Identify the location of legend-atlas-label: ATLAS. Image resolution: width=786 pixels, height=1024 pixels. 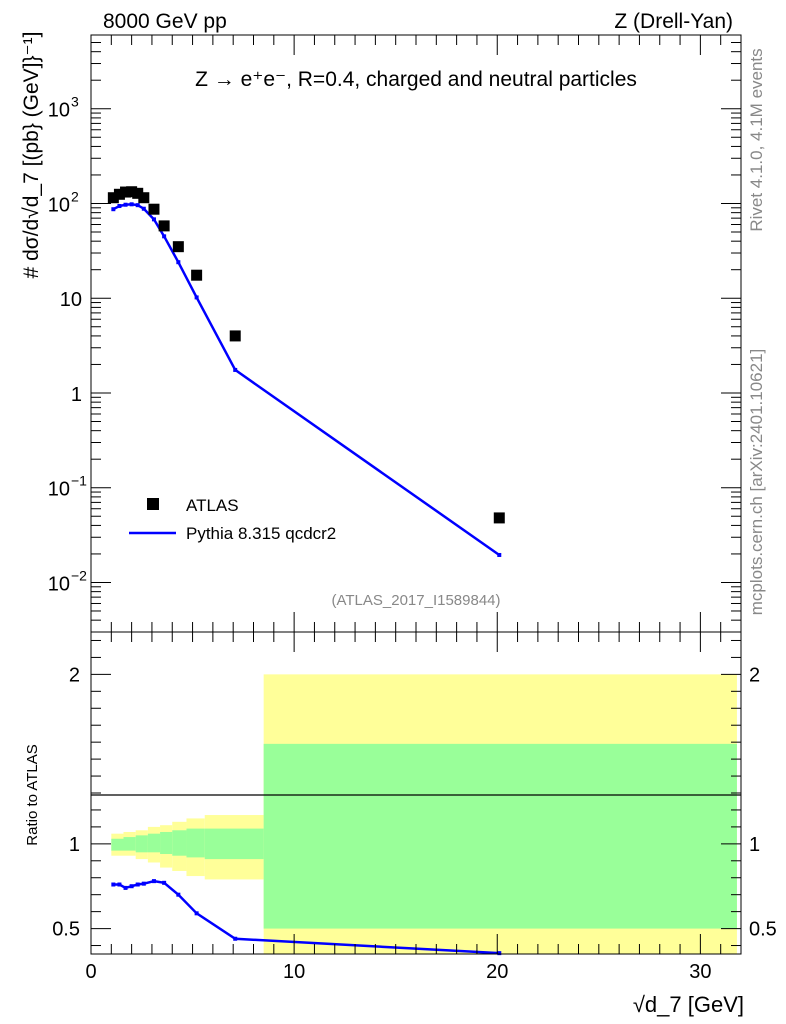
(212, 505).